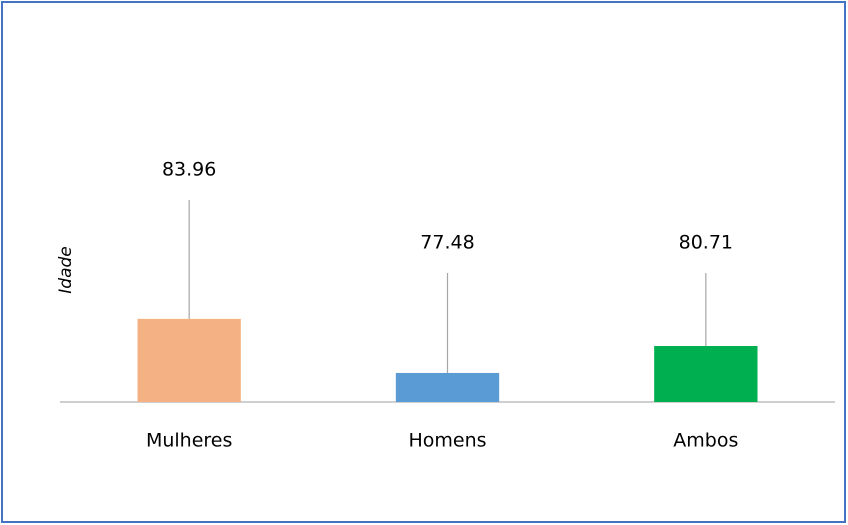 The image size is (848, 525). Describe the element at coordinates (189, 441) in the screenshot. I see `x-tick-label: Mulheres` at that location.